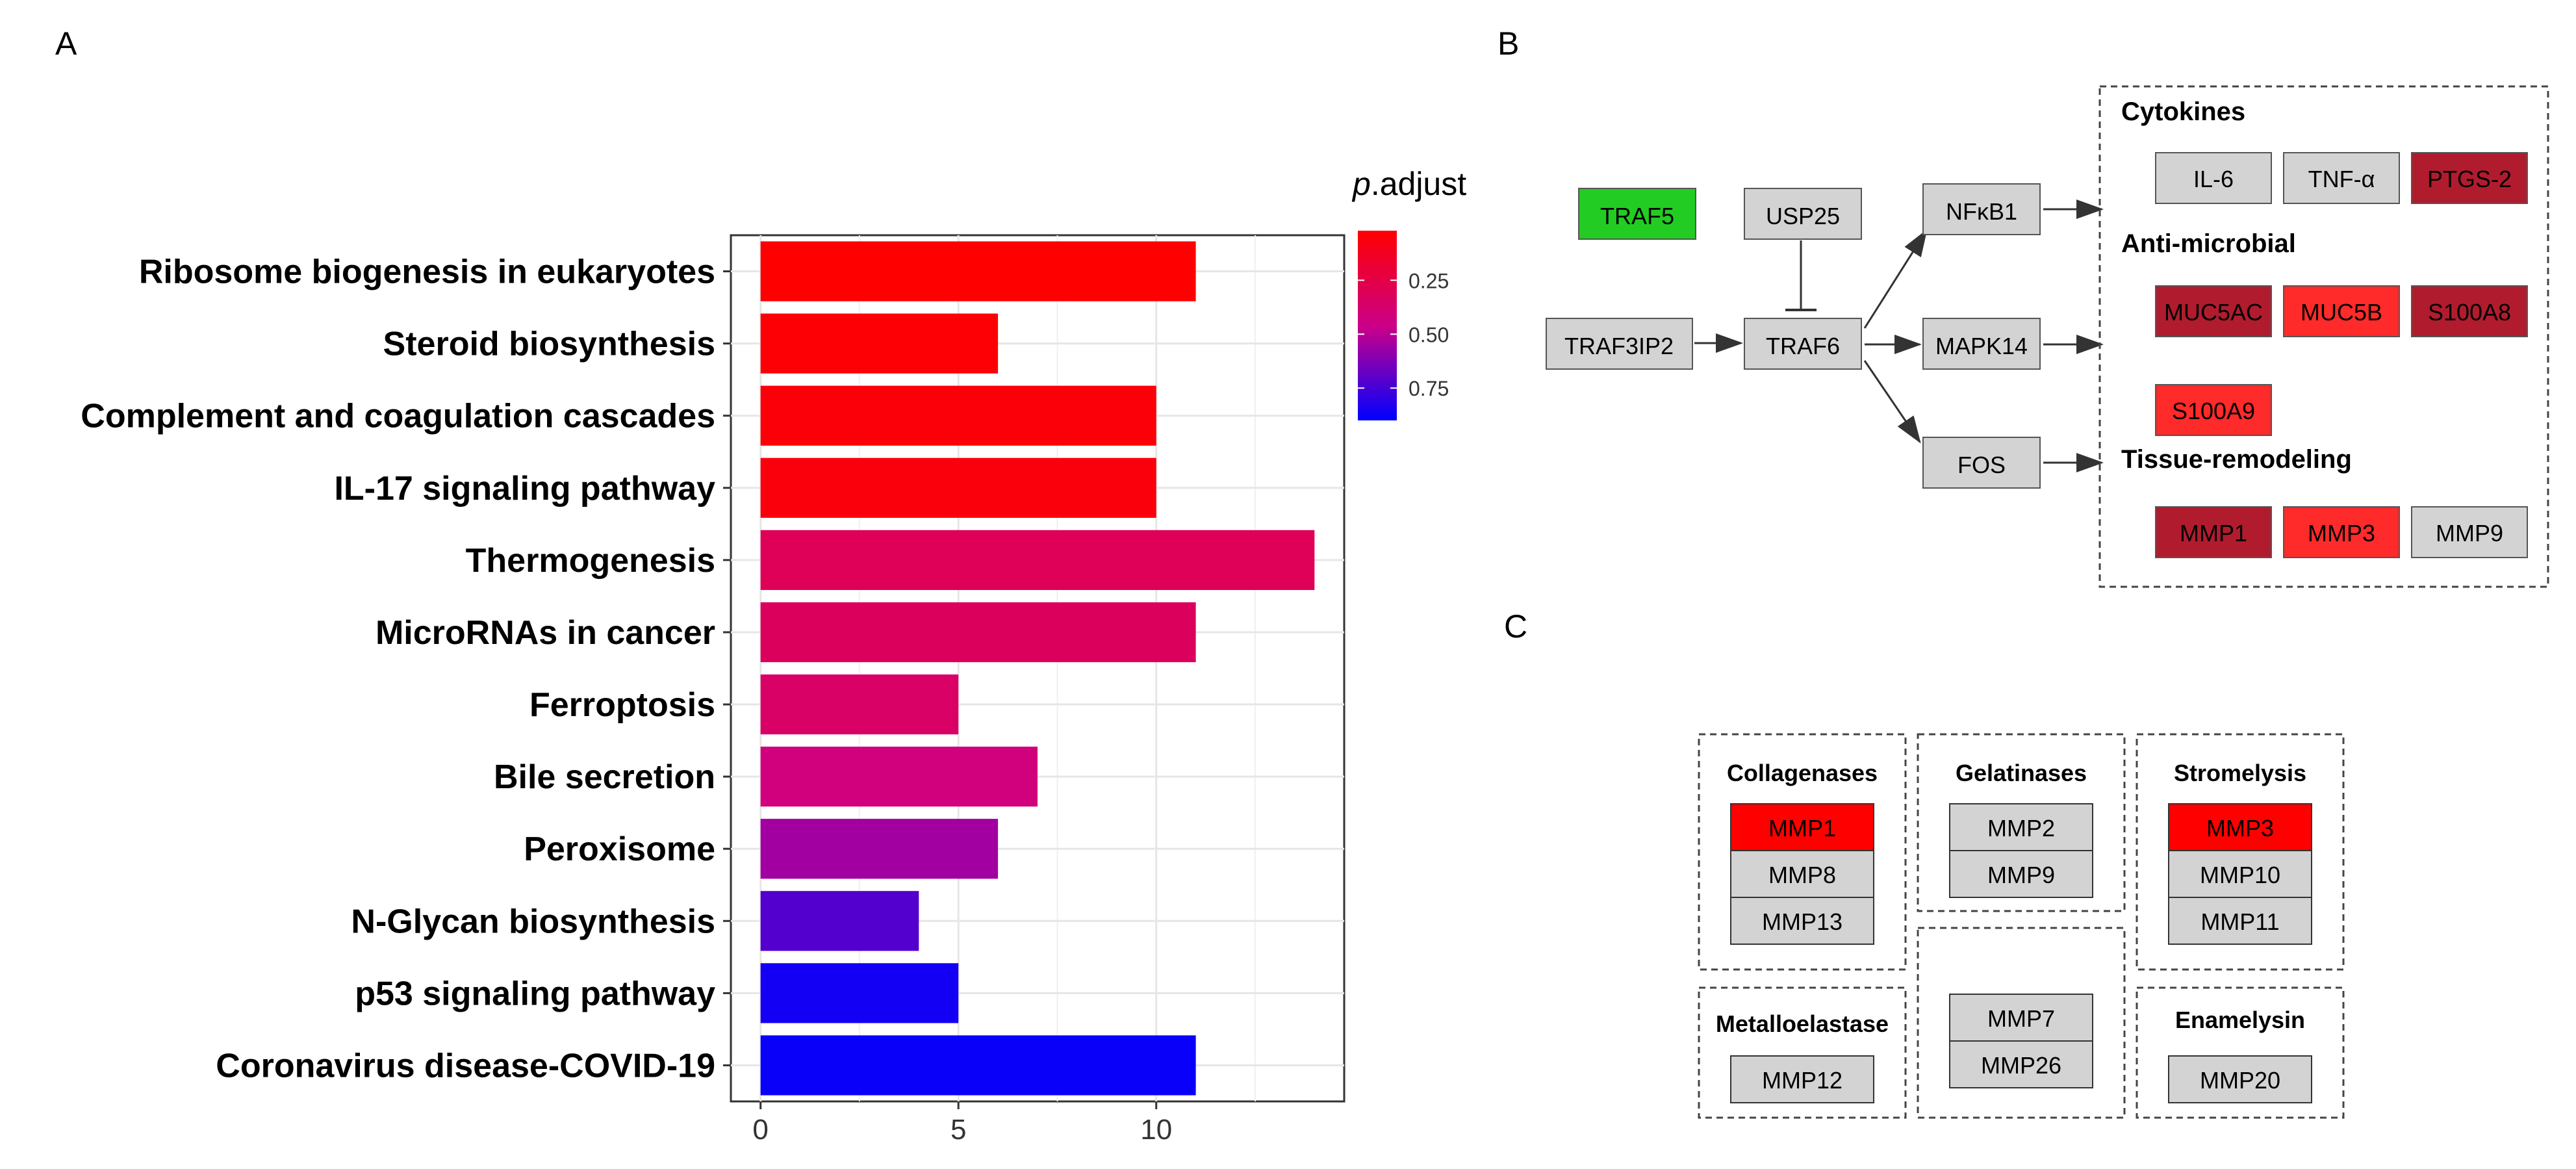  I want to click on edge-traf6-fos, so click(1892, 402).